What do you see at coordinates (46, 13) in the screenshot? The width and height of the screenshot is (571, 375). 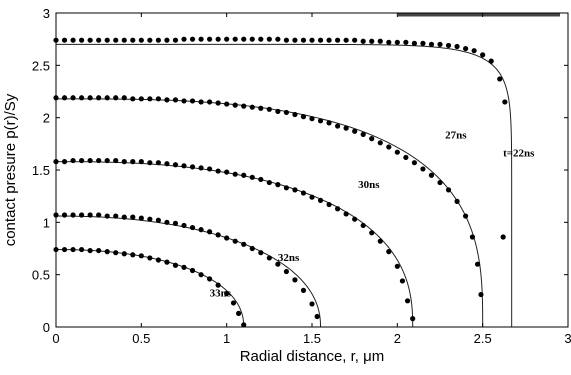 I see `y-tick-label: 3` at bounding box center [46, 13].